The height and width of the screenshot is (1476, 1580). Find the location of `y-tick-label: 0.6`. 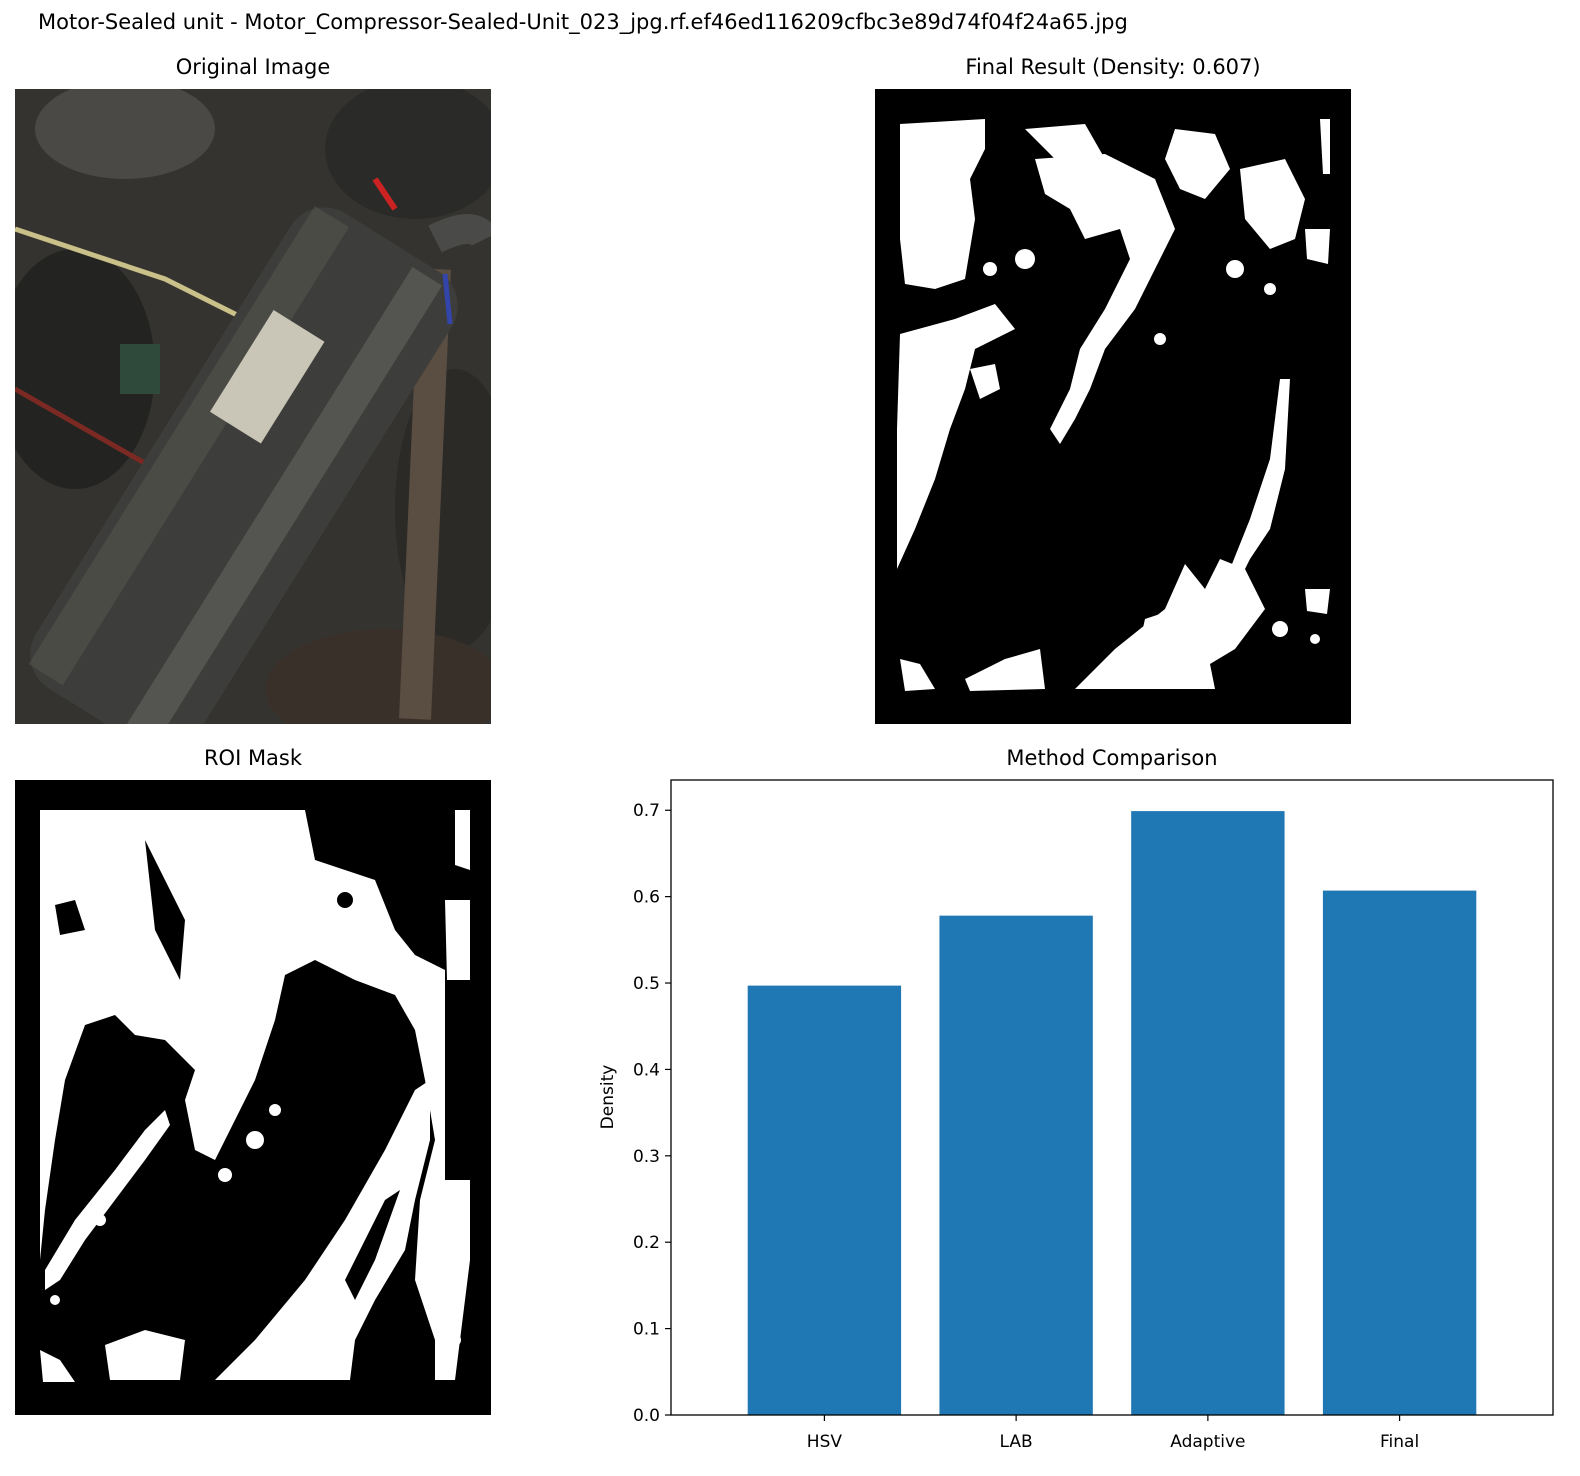

y-tick-label: 0.6 is located at coordinates (646, 898).